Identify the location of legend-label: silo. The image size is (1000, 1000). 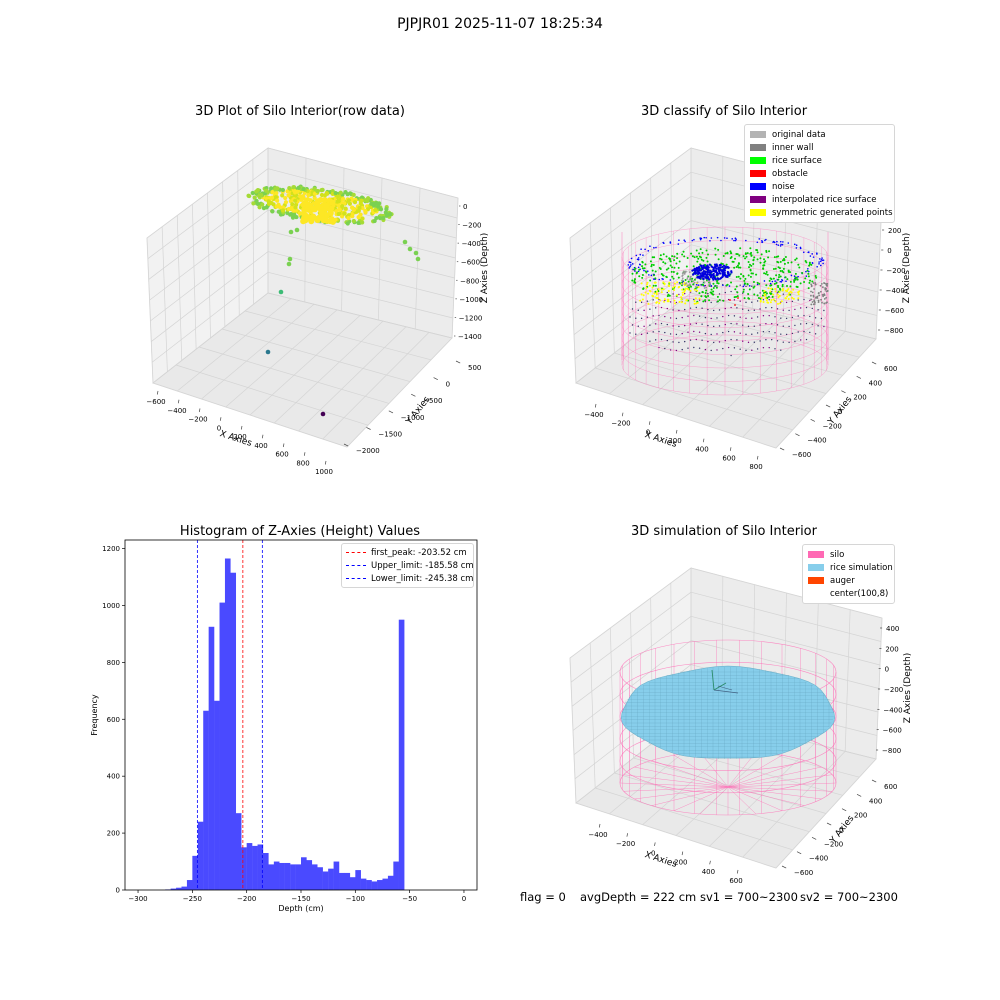
(837, 554).